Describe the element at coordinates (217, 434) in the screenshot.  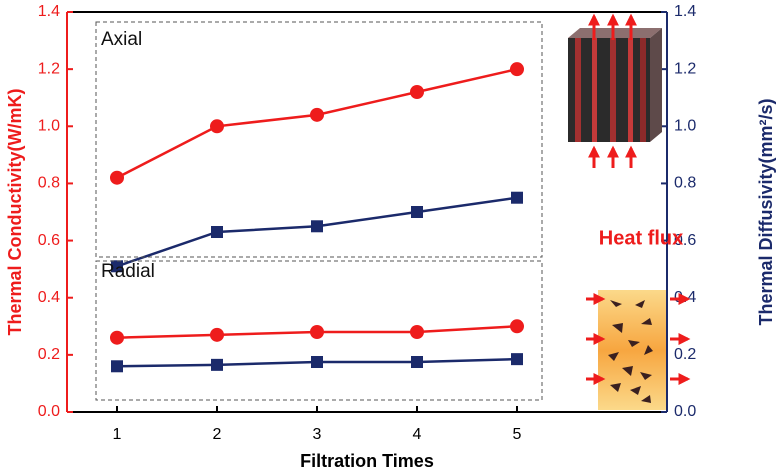
I see `x-tick-label: 2` at that location.